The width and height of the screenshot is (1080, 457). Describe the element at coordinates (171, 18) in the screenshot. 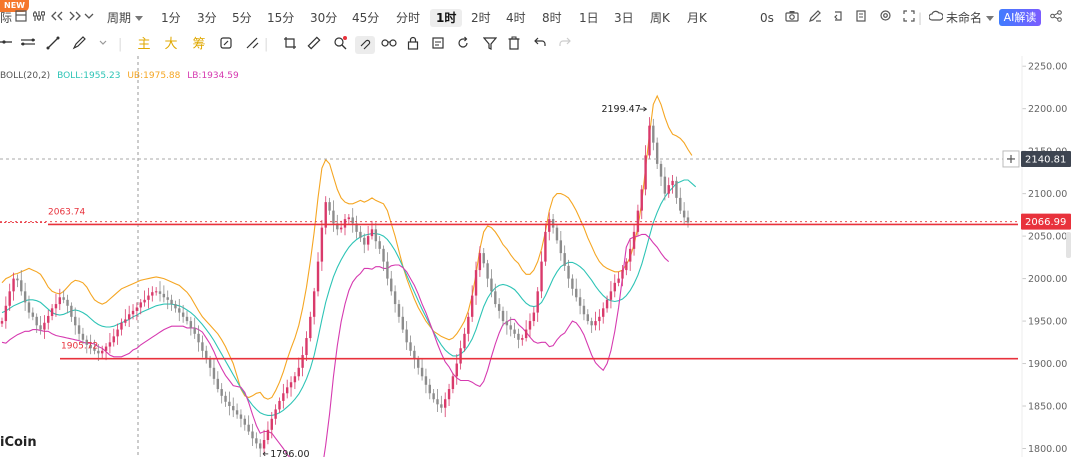

I see `interval-1m: 1分` at that location.